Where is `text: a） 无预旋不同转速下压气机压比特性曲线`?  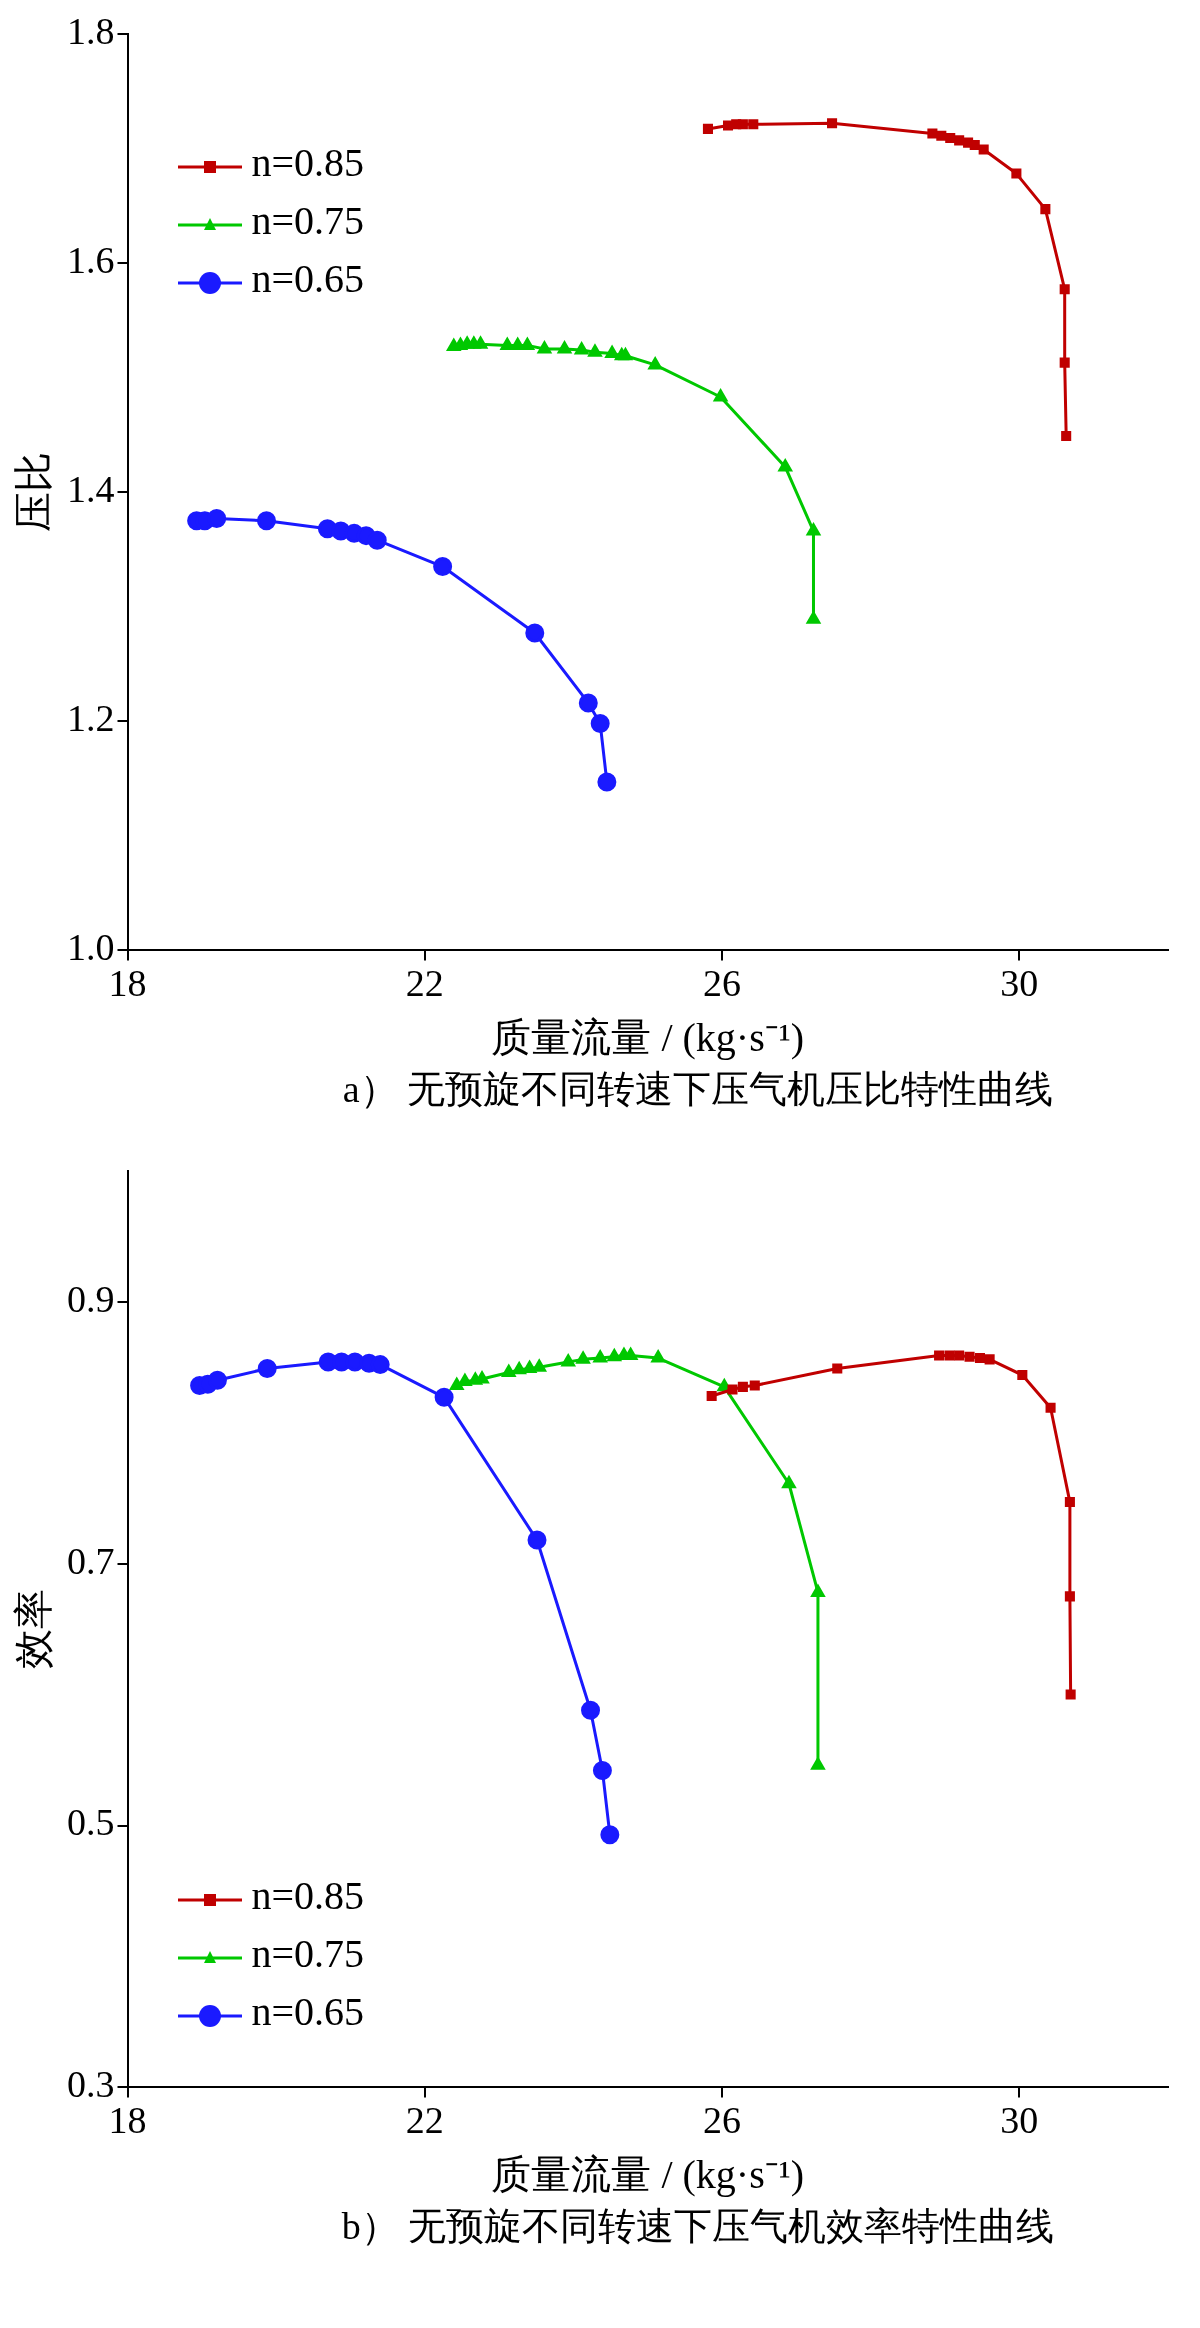 text: a） 无预旋不同转速下压气机压比特性曲线 is located at coordinates (698, 1089).